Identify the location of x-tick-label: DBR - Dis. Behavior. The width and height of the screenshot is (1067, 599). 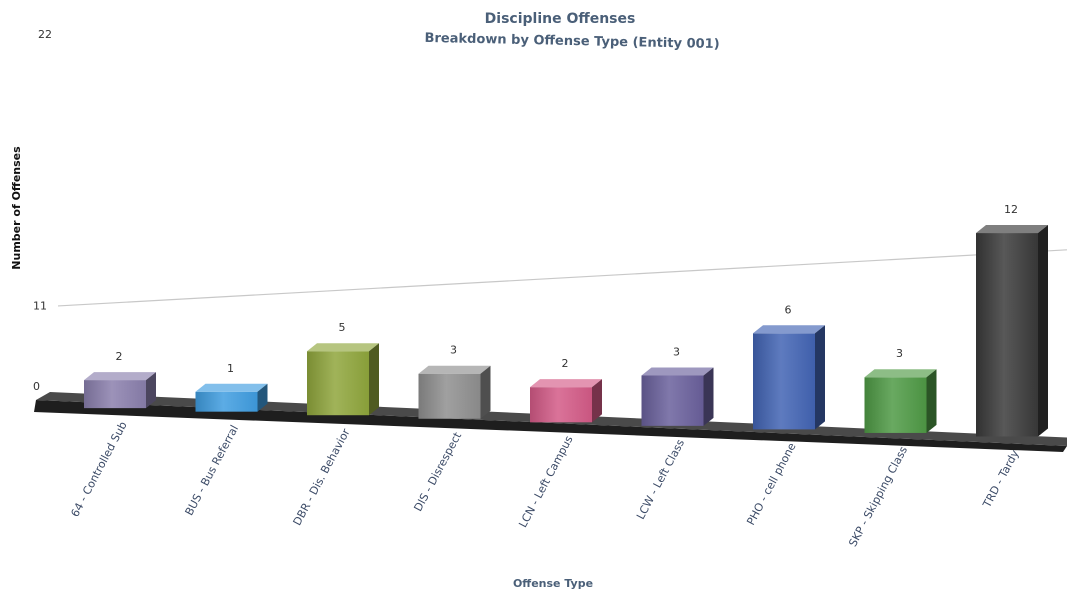
(322, 477).